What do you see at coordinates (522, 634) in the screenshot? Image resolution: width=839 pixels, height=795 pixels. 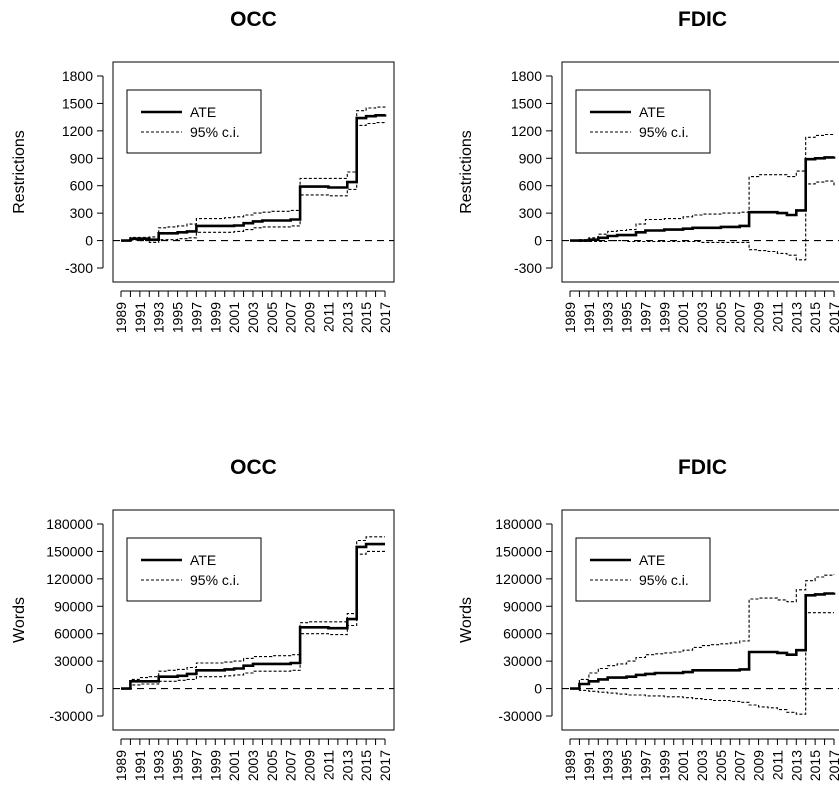 I see `y-tick-label: 60000` at bounding box center [522, 634].